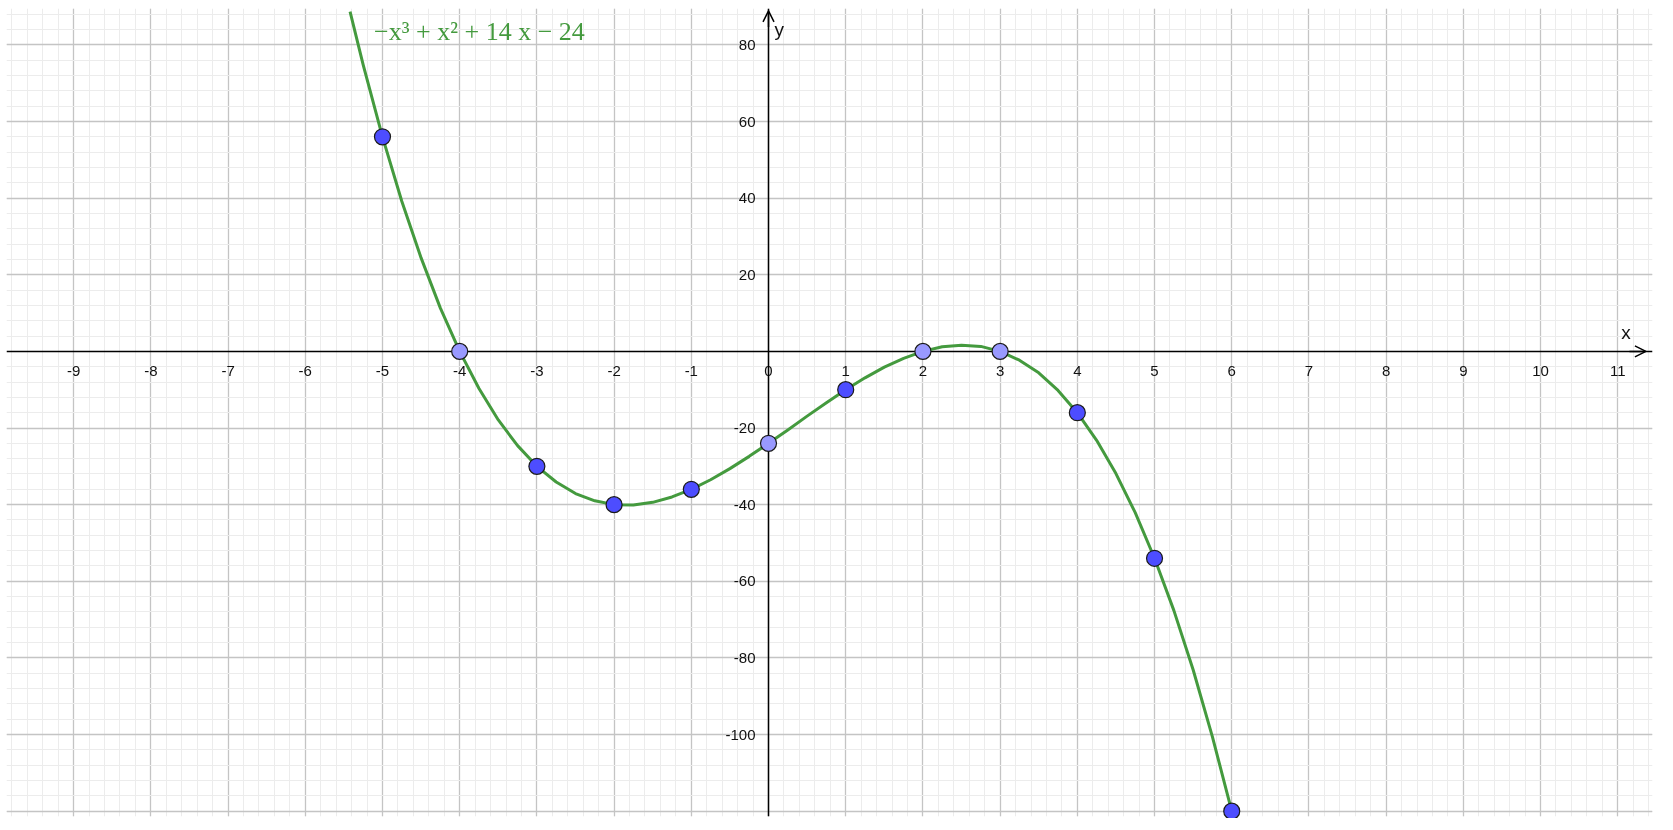  I want to click on y-axis-title: y, so click(779, 29).